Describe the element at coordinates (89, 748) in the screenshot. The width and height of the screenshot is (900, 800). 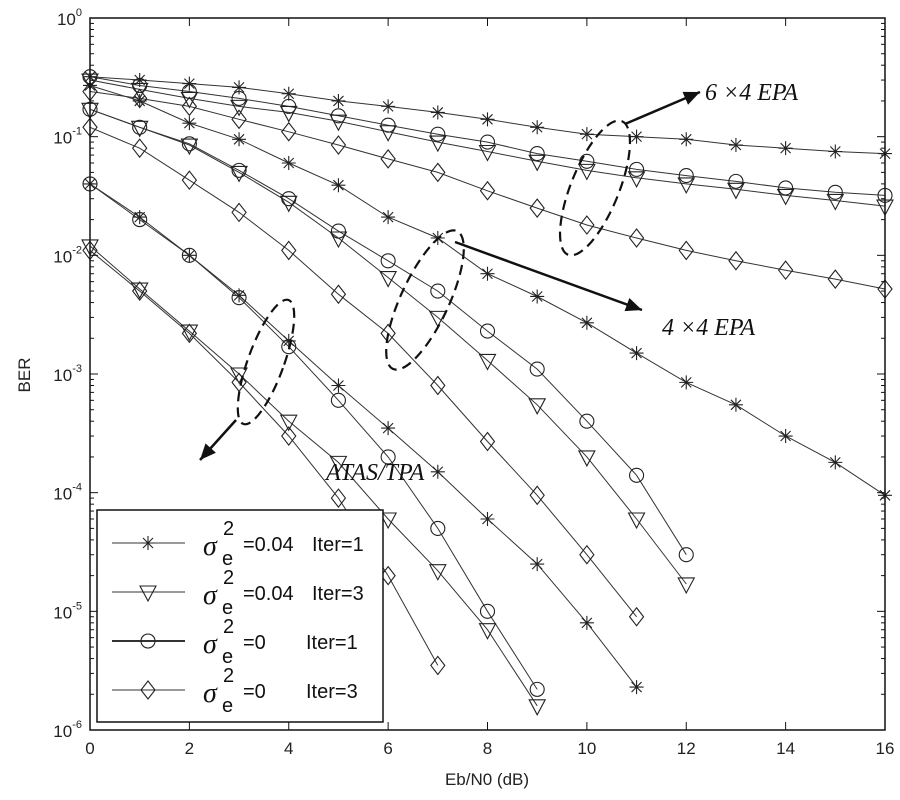
I see `x-tick-label: 0` at that location.